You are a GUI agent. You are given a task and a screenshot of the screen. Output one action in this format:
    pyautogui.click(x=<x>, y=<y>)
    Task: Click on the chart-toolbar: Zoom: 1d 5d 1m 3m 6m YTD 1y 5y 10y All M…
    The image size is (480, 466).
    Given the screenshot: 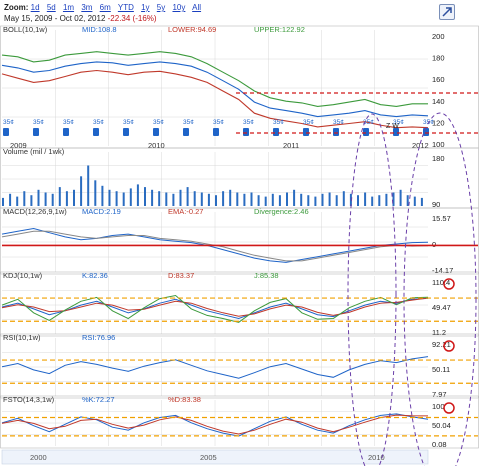 What is the action you would take?
    pyautogui.click(x=240, y=12)
    